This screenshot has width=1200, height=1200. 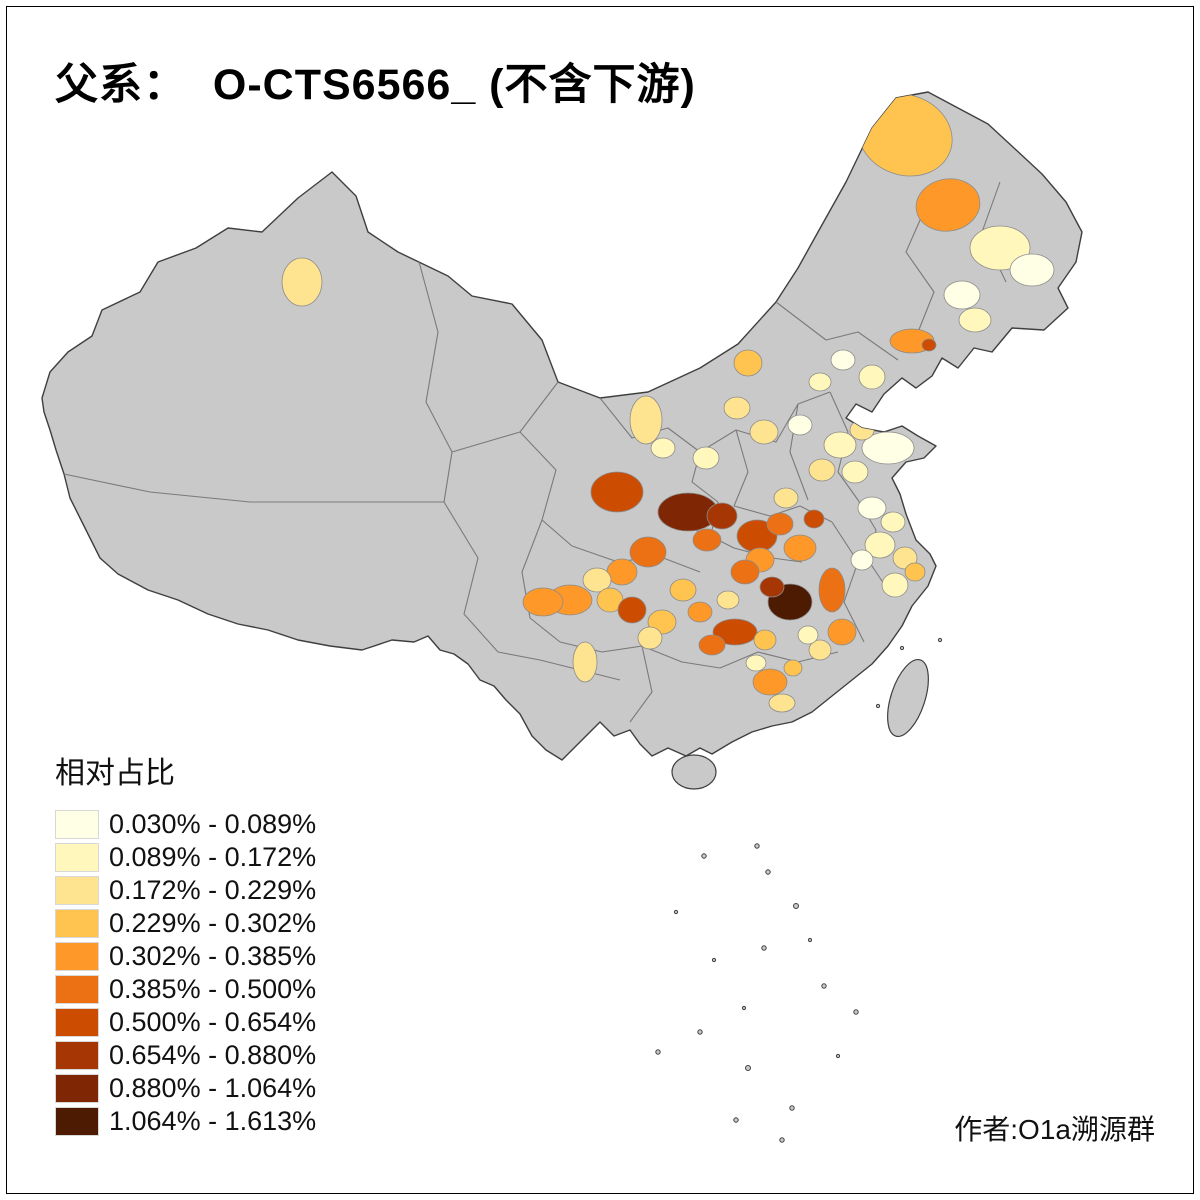 What do you see at coordinates (115, 773) in the screenshot?
I see `legend-title: 相对占比` at bounding box center [115, 773].